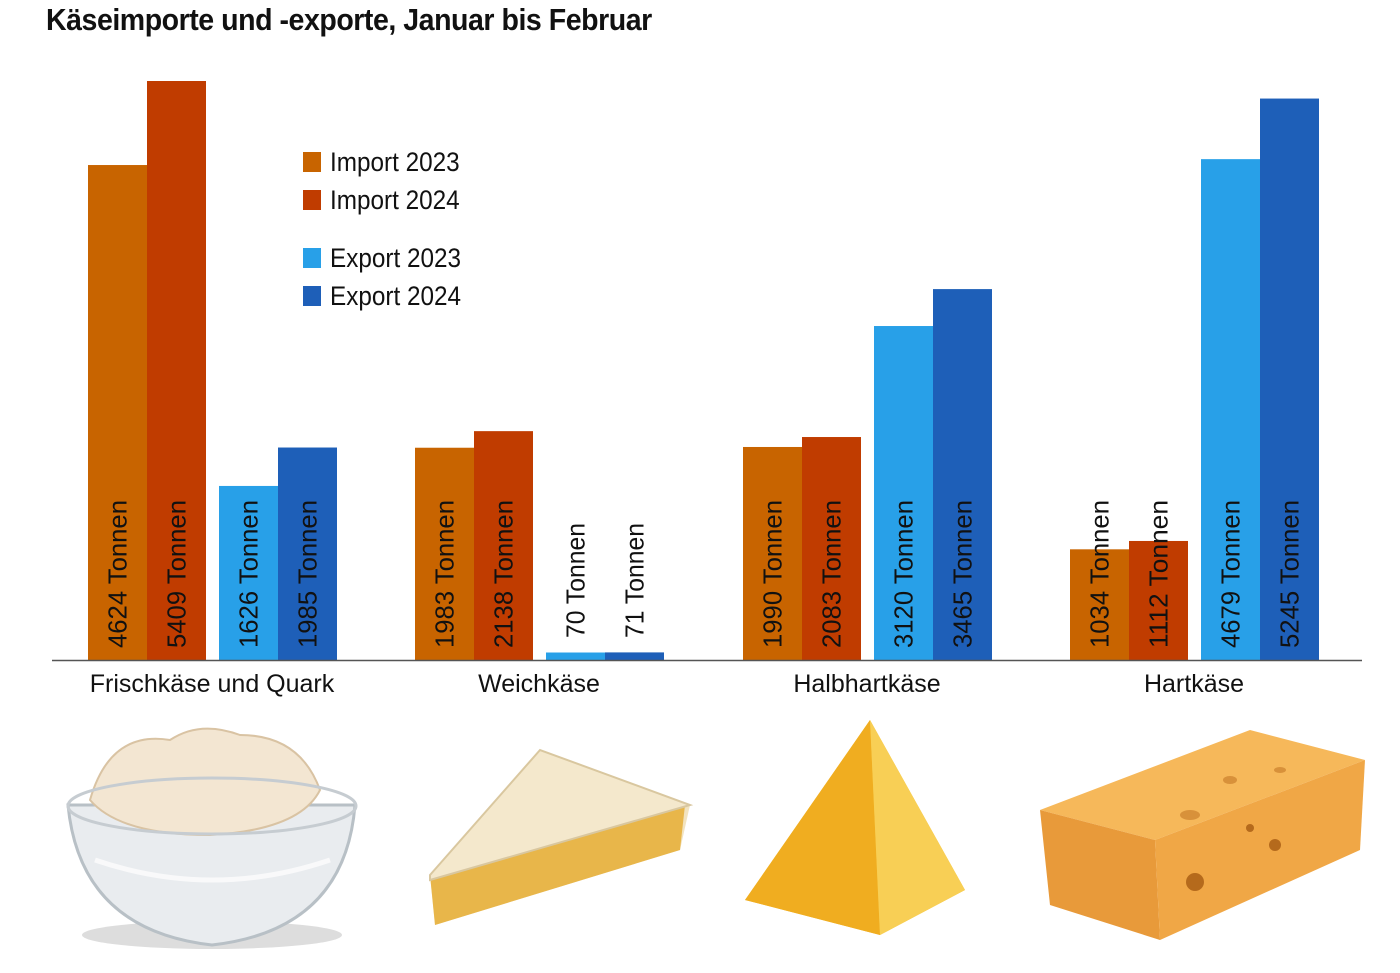 The width and height of the screenshot is (1400, 973). I want to click on data-label: 70 Tonnen, so click(576, 580).